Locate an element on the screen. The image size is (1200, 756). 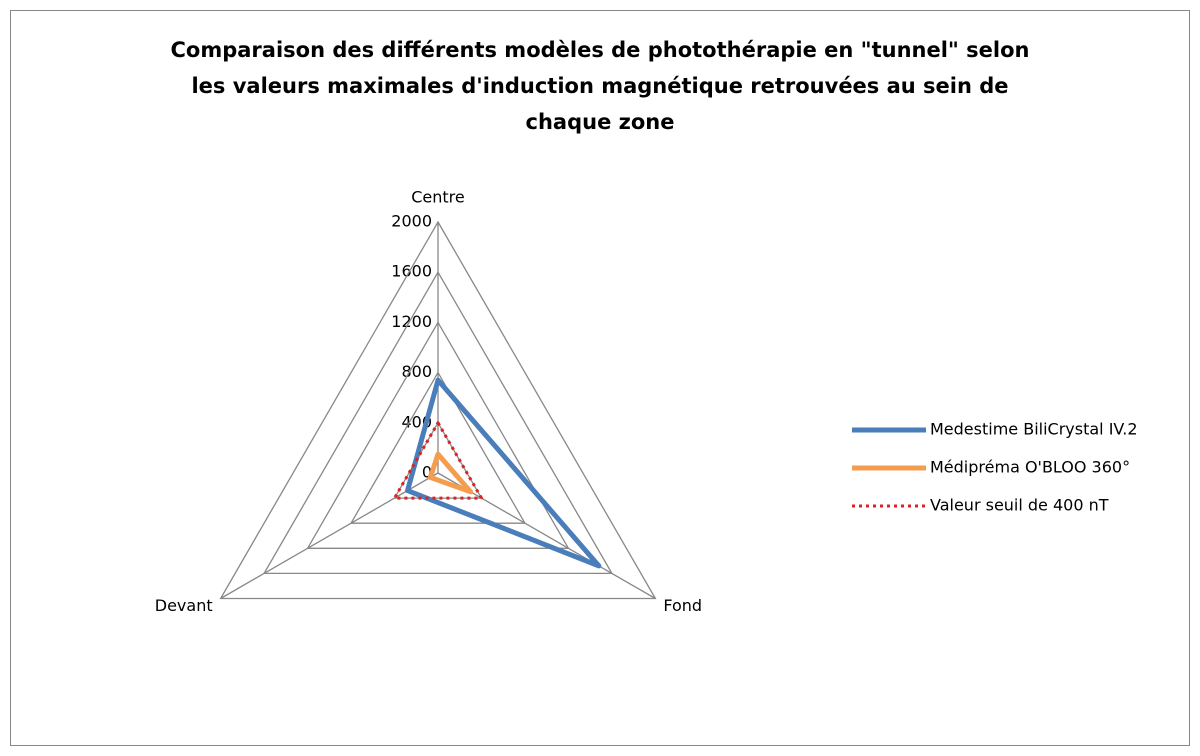
r-tick-label: 1600 is located at coordinates (411, 271).